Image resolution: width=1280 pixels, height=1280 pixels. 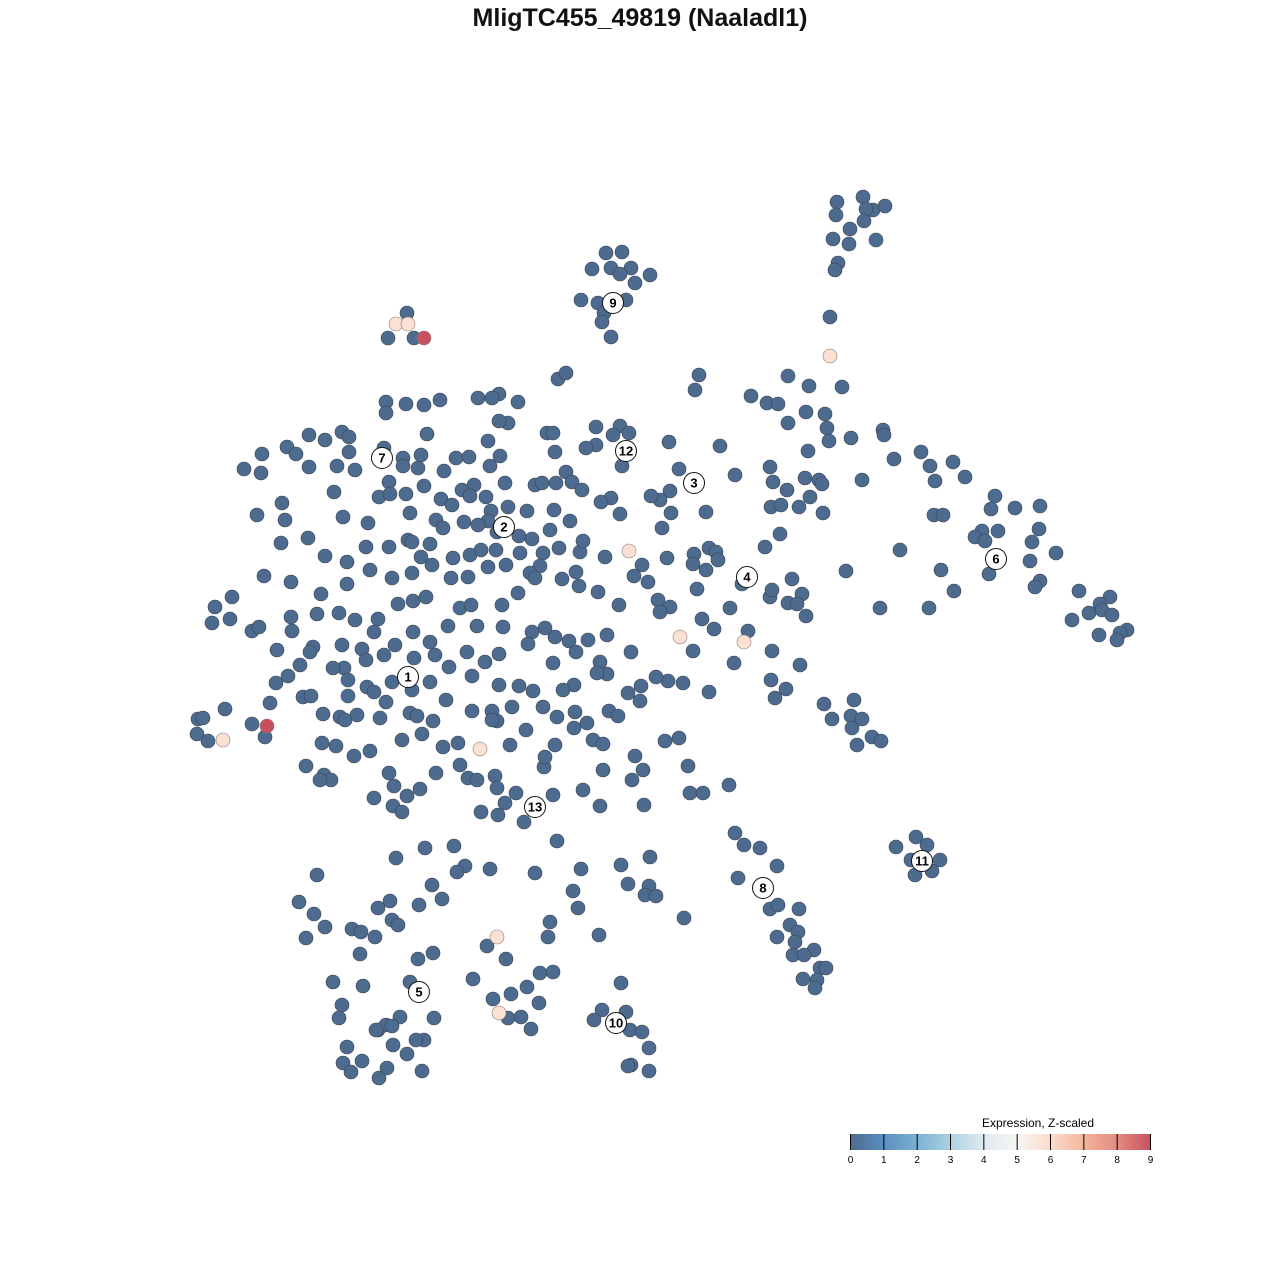 I want to click on cluster-label-text: 1, so click(x=407, y=677).